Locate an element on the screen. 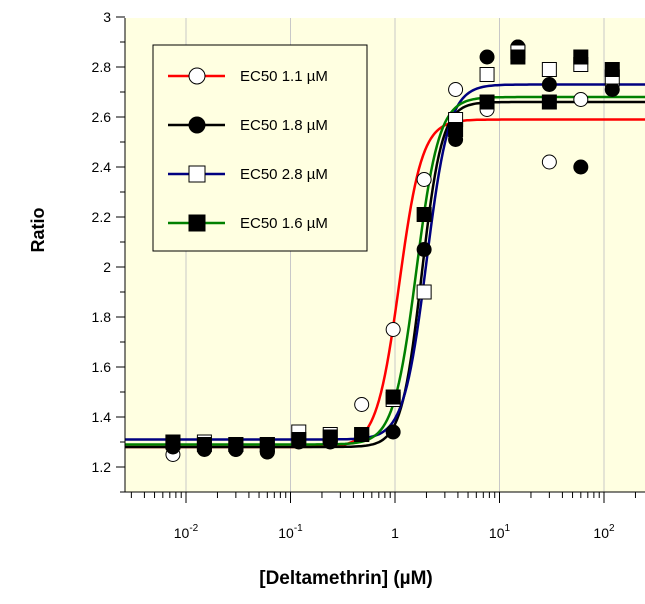 The height and width of the screenshot is (604, 645). x-tick-label: 10² is located at coordinates (604, 532).